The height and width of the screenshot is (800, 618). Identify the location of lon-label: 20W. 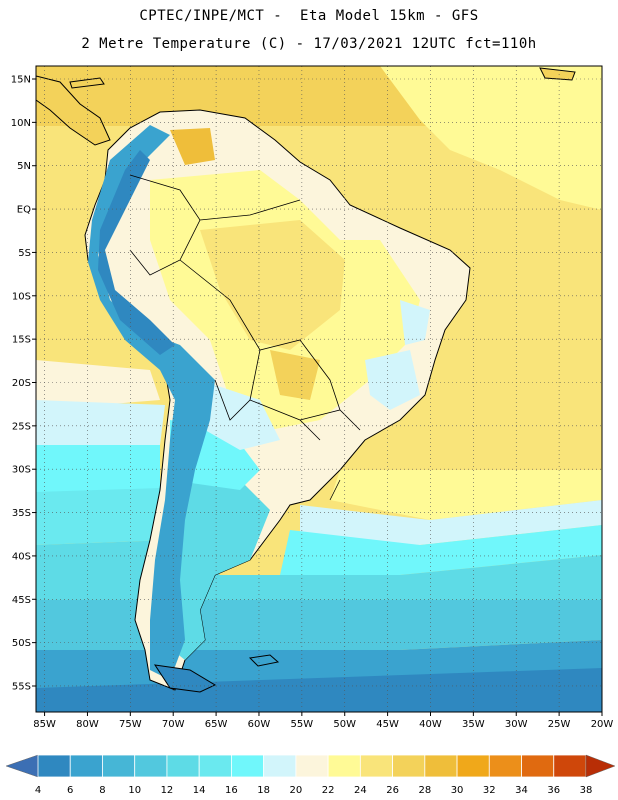
(602, 724).